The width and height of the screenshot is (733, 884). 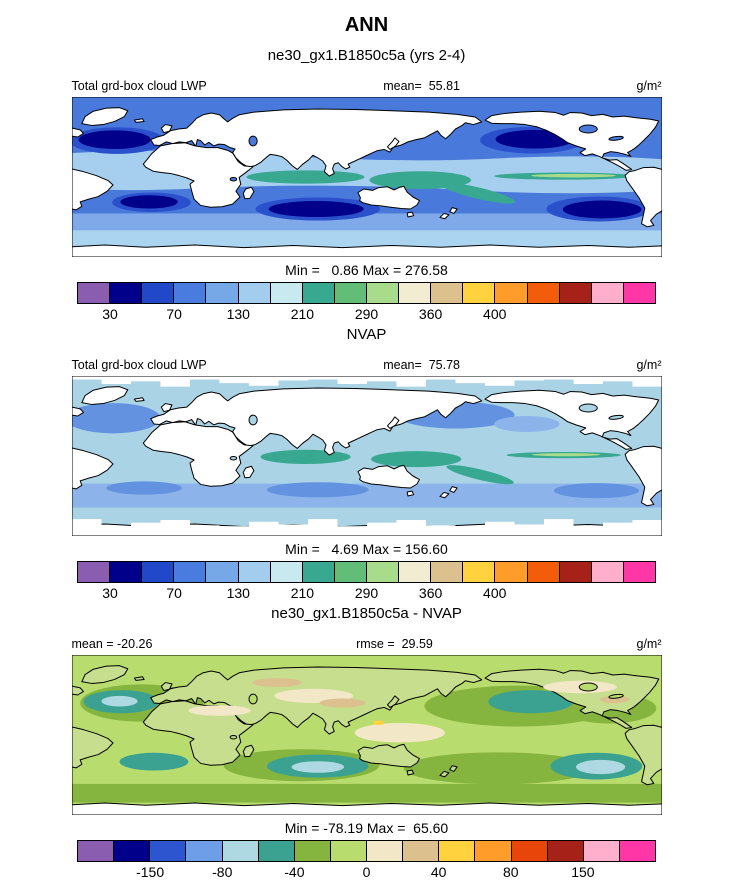 I want to click on mean-label: mean = -20.26, so click(x=112, y=644).